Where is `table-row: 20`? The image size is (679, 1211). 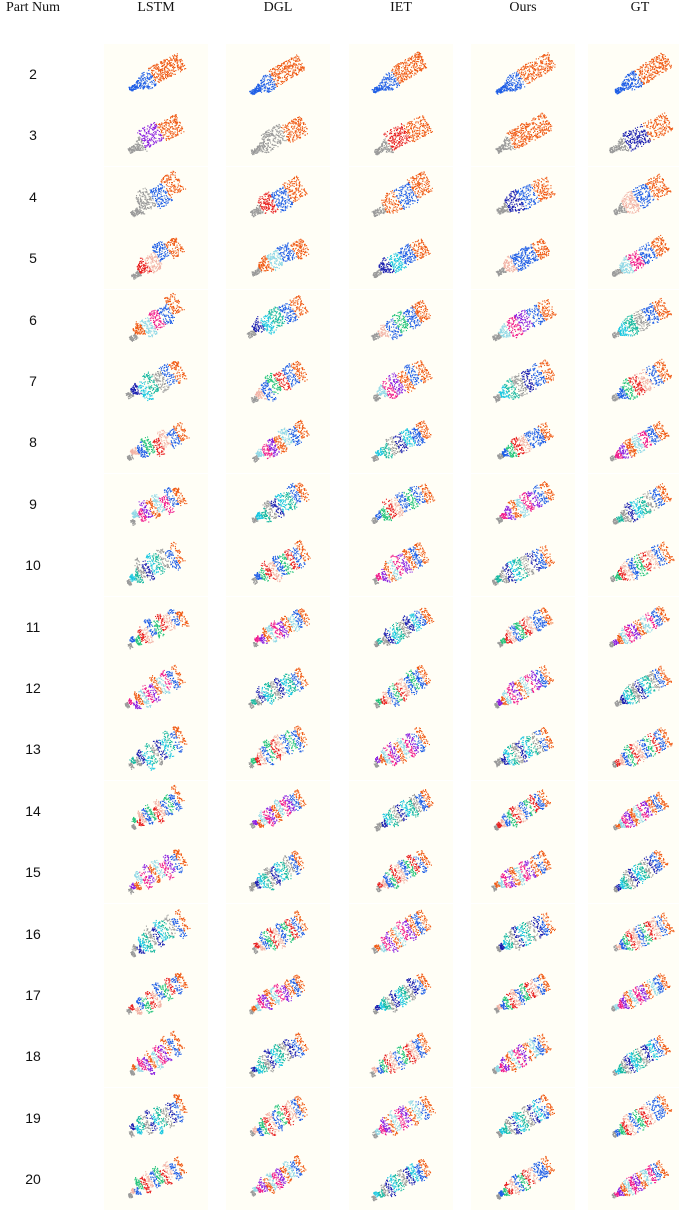 table-row: 20 is located at coordinates (339, 1180).